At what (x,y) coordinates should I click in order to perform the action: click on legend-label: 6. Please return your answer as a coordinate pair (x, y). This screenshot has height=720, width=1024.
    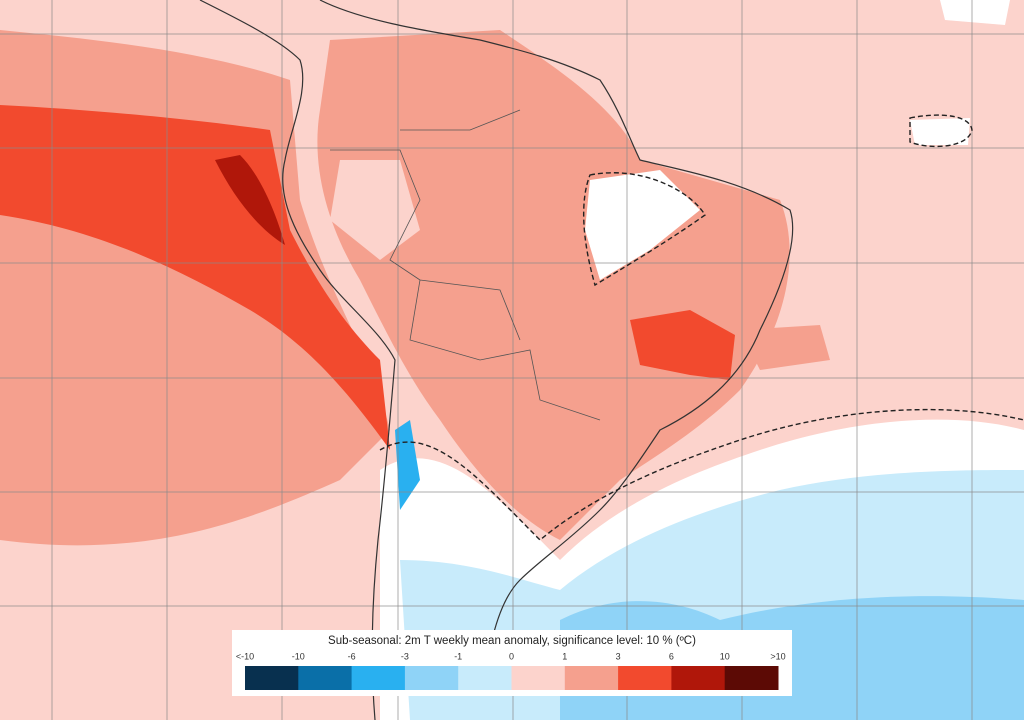
    Looking at the image, I should click on (671, 656).